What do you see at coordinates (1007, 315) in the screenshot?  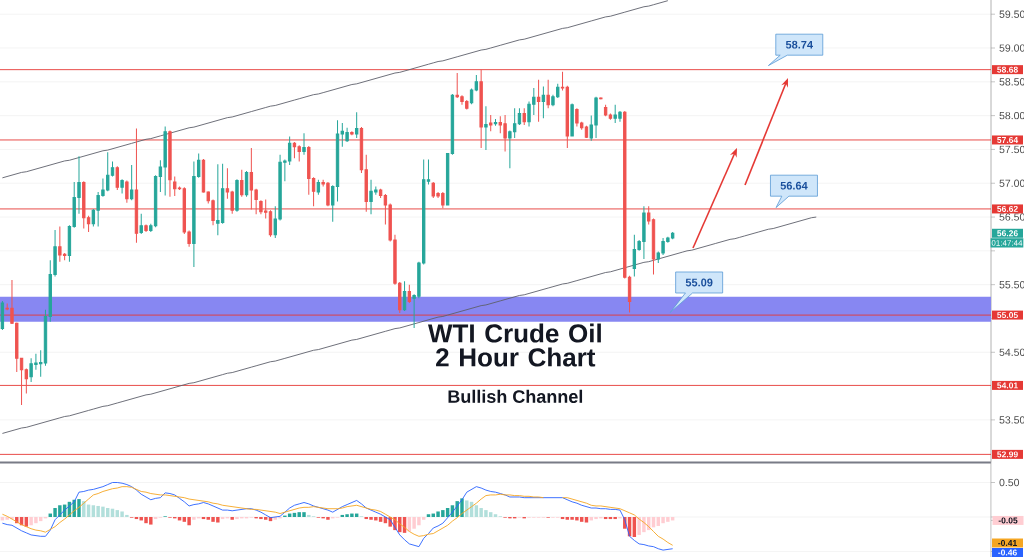 I see `ref-line-label: 55.05` at bounding box center [1007, 315].